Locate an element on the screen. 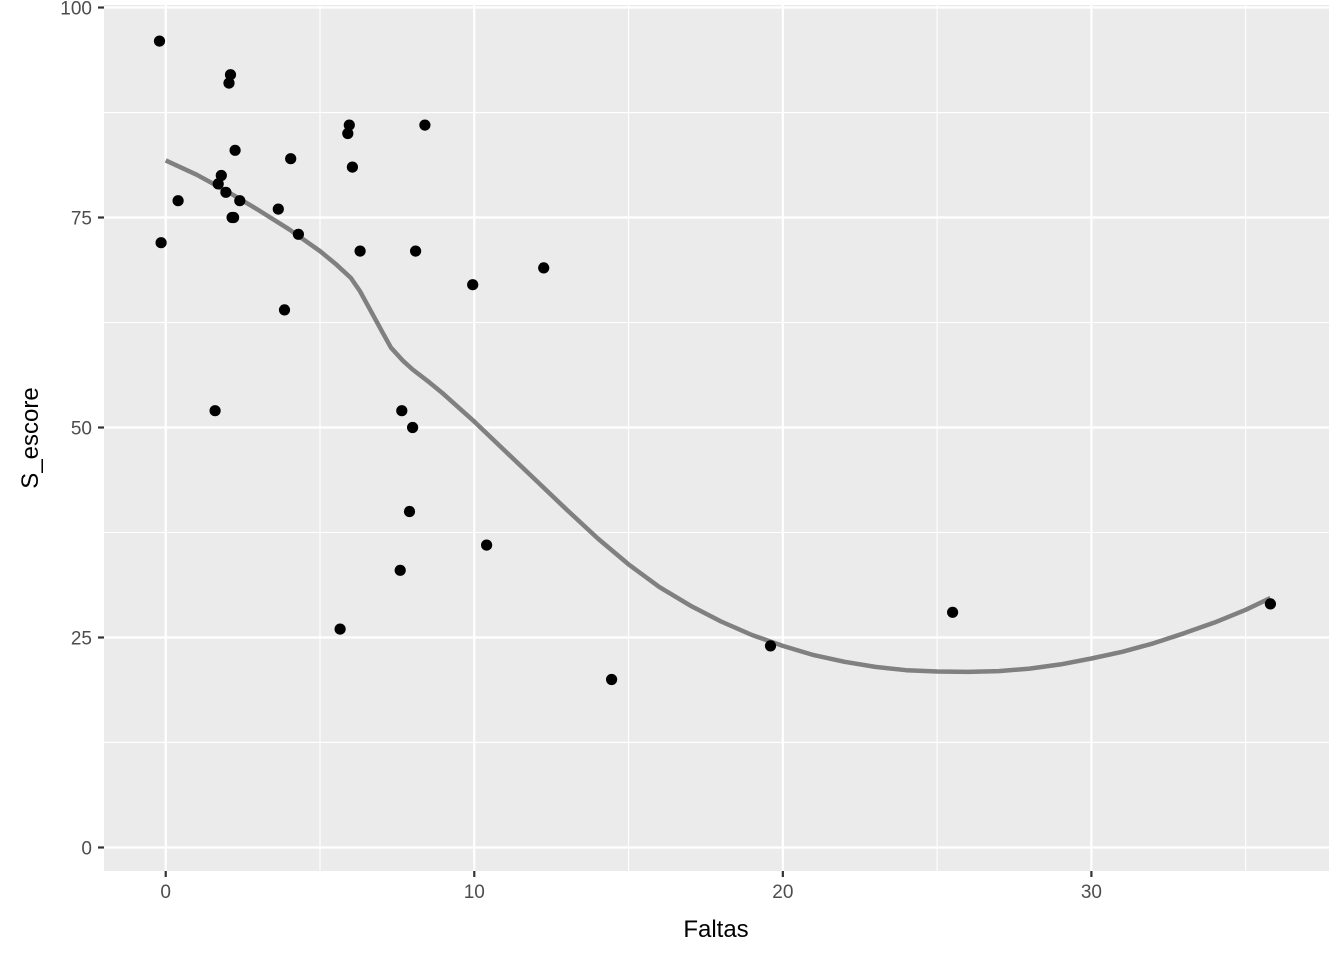 This screenshot has height=960, width=1344. y-axis: 0 25 50 75 100 is located at coordinates (82, 429).